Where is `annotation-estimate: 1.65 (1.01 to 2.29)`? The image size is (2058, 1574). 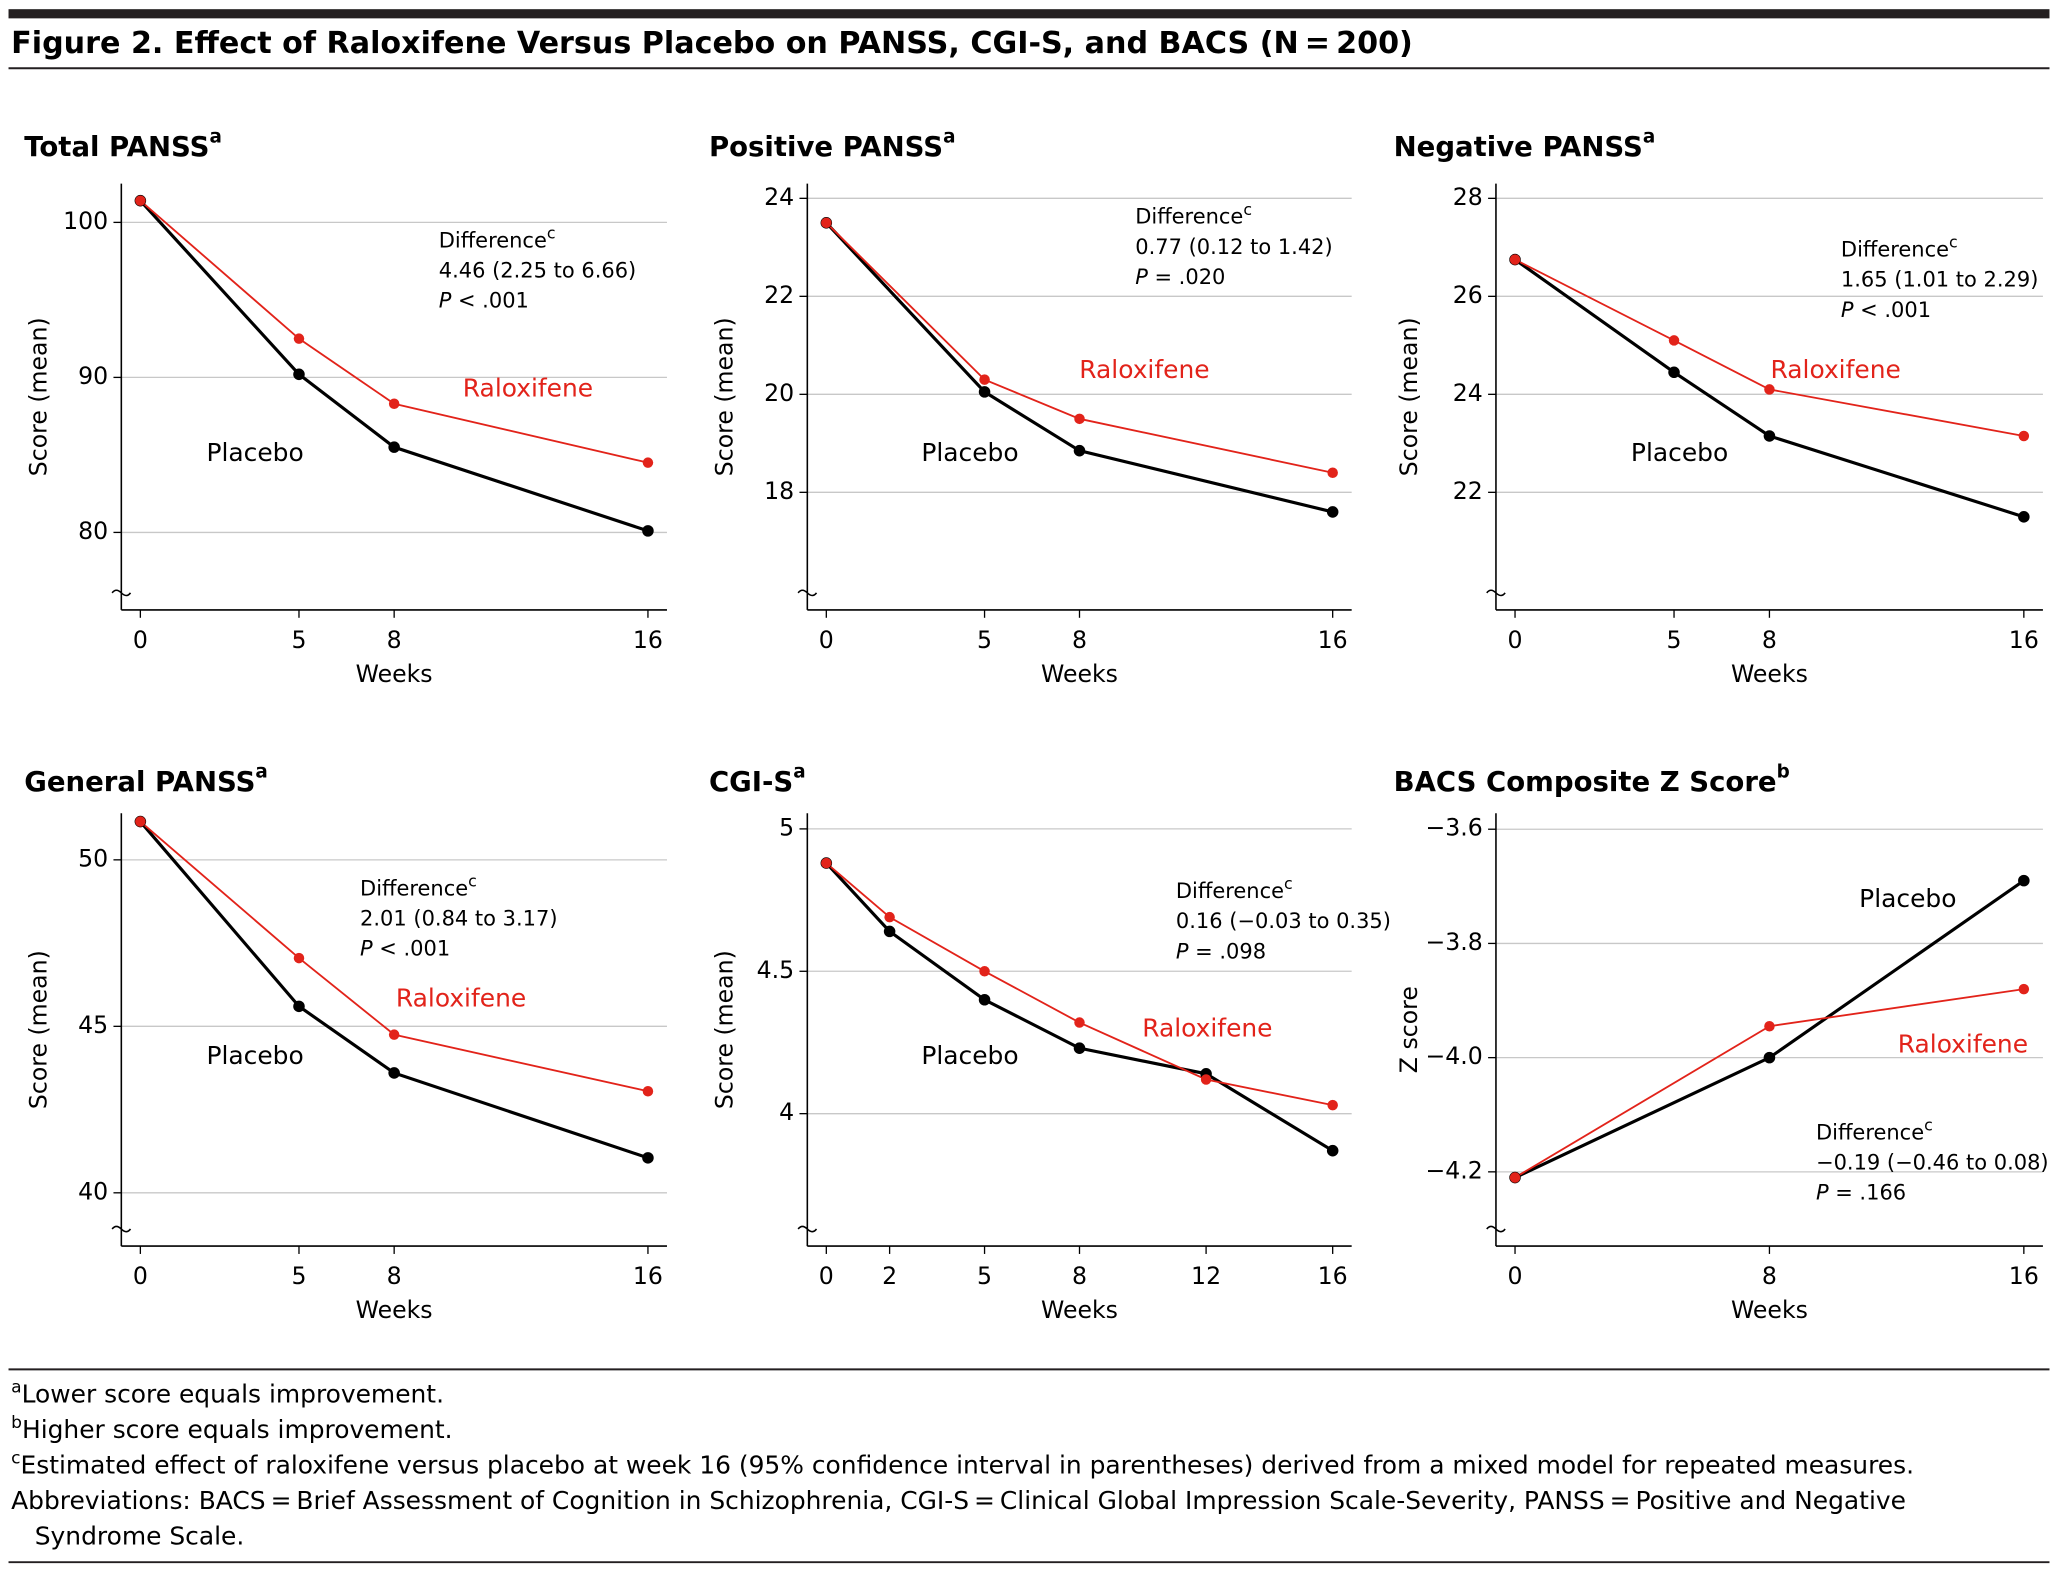
annotation-estimate: 1.65 (1.01 to 2.29) is located at coordinates (1939, 280).